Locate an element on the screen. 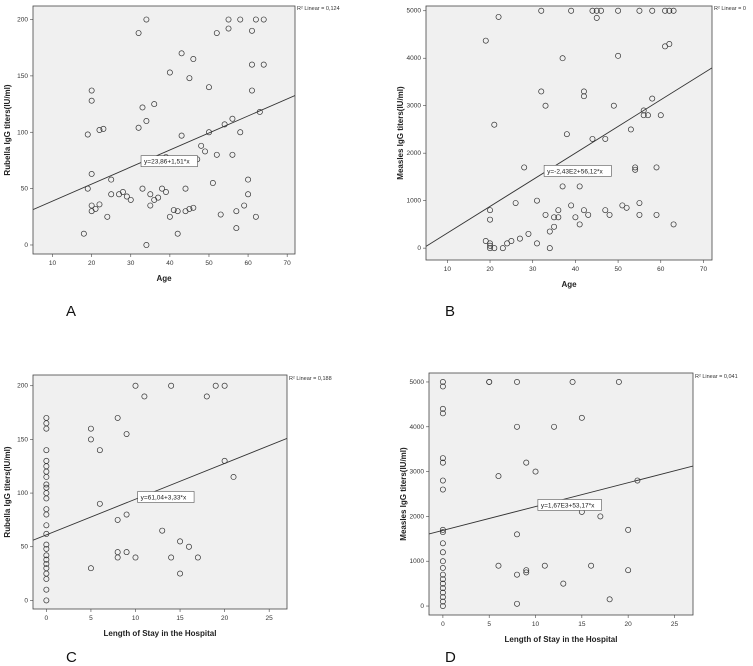 This screenshot has width=753, height=666. plot-area is located at coordinates (561, 494).